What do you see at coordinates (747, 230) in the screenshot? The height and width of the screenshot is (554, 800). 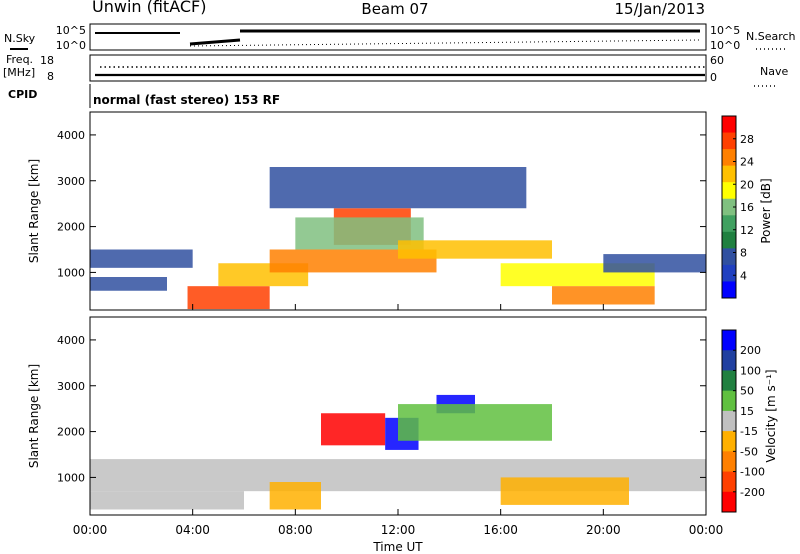 I see `colorbar-tick-label: 12` at bounding box center [747, 230].